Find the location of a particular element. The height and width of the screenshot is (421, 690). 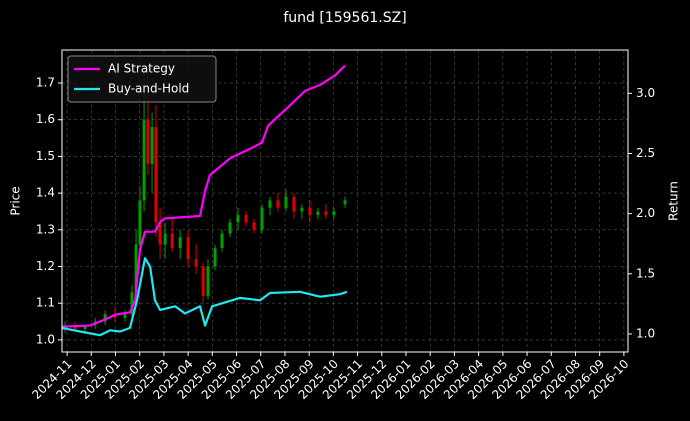

y-tick-label: 1.1 is located at coordinates (45, 303).